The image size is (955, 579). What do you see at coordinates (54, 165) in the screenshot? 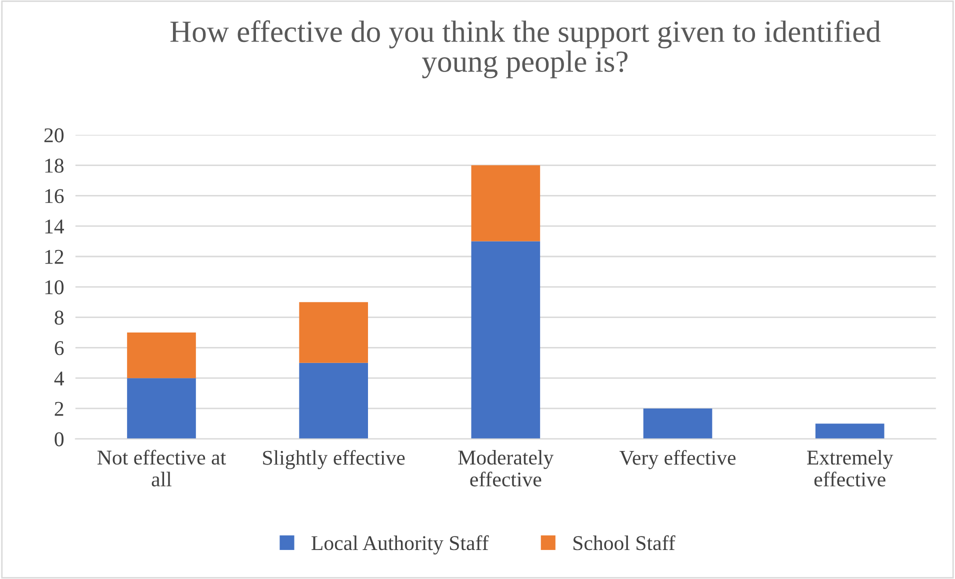
I see `y-tick-label: 18` at bounding box center [54, 165].